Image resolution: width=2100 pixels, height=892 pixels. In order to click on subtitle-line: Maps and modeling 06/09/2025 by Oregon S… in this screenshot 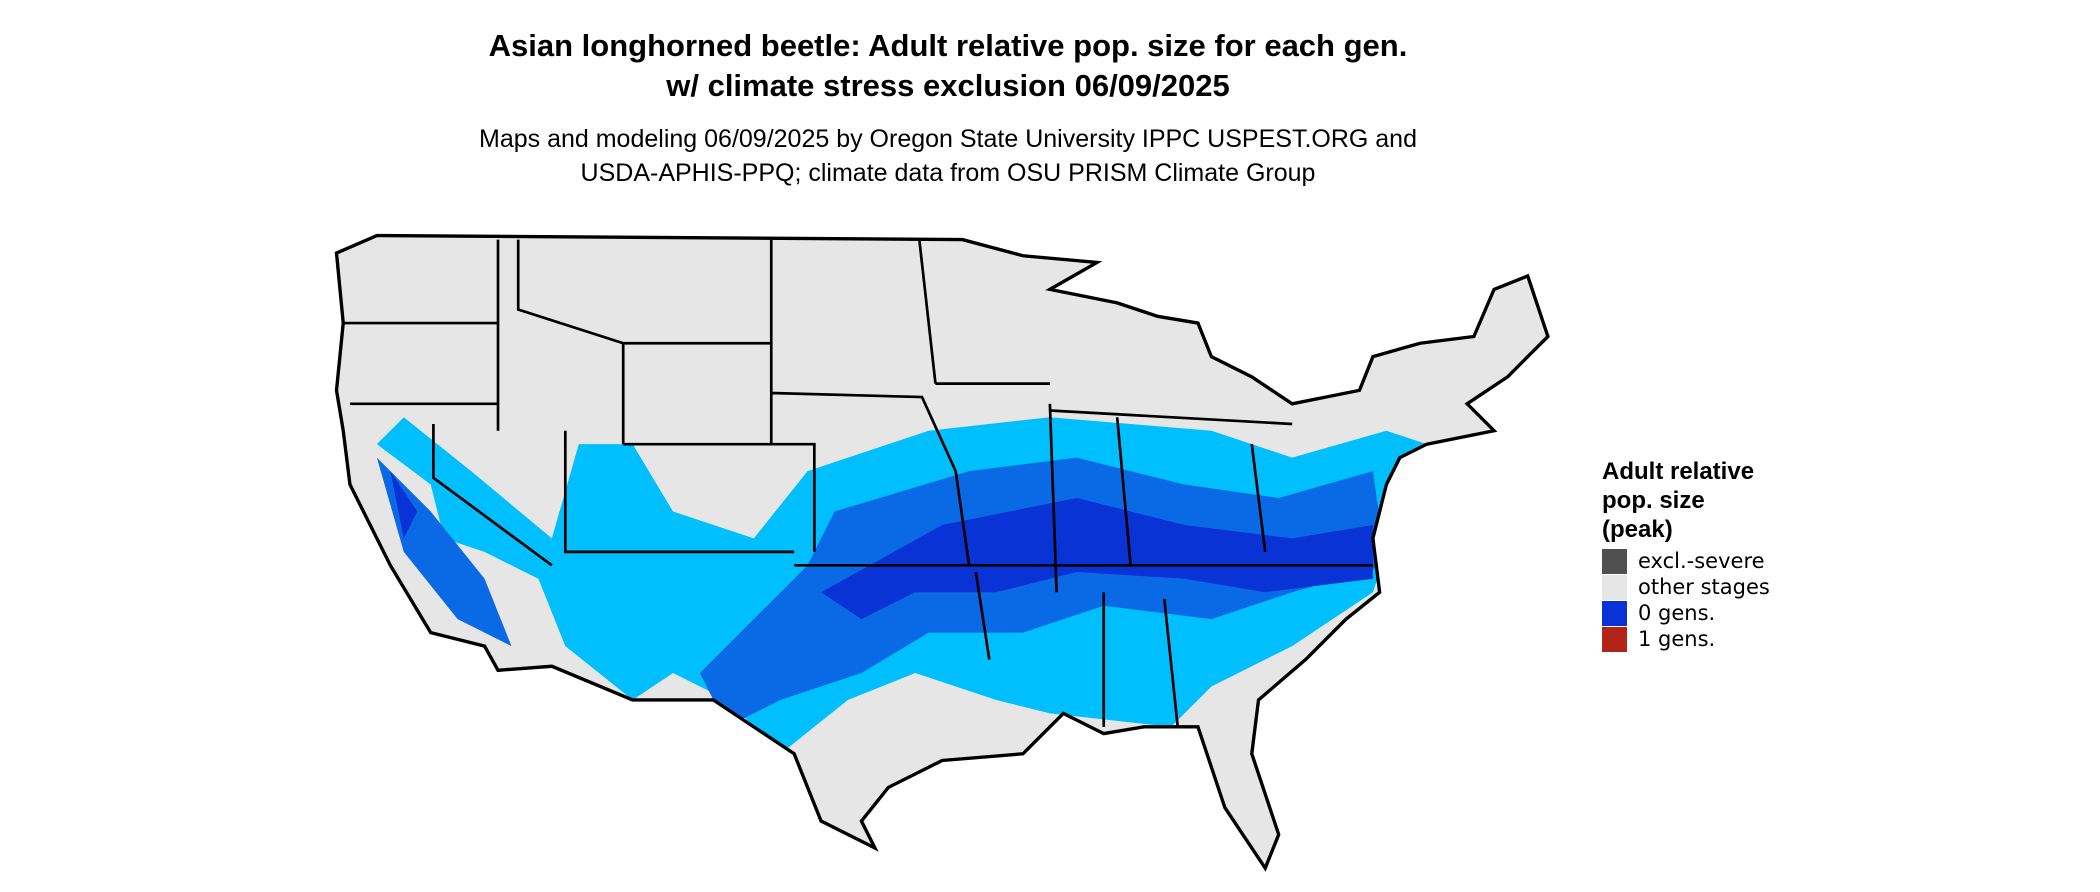, I will do `click(948, 139)`.